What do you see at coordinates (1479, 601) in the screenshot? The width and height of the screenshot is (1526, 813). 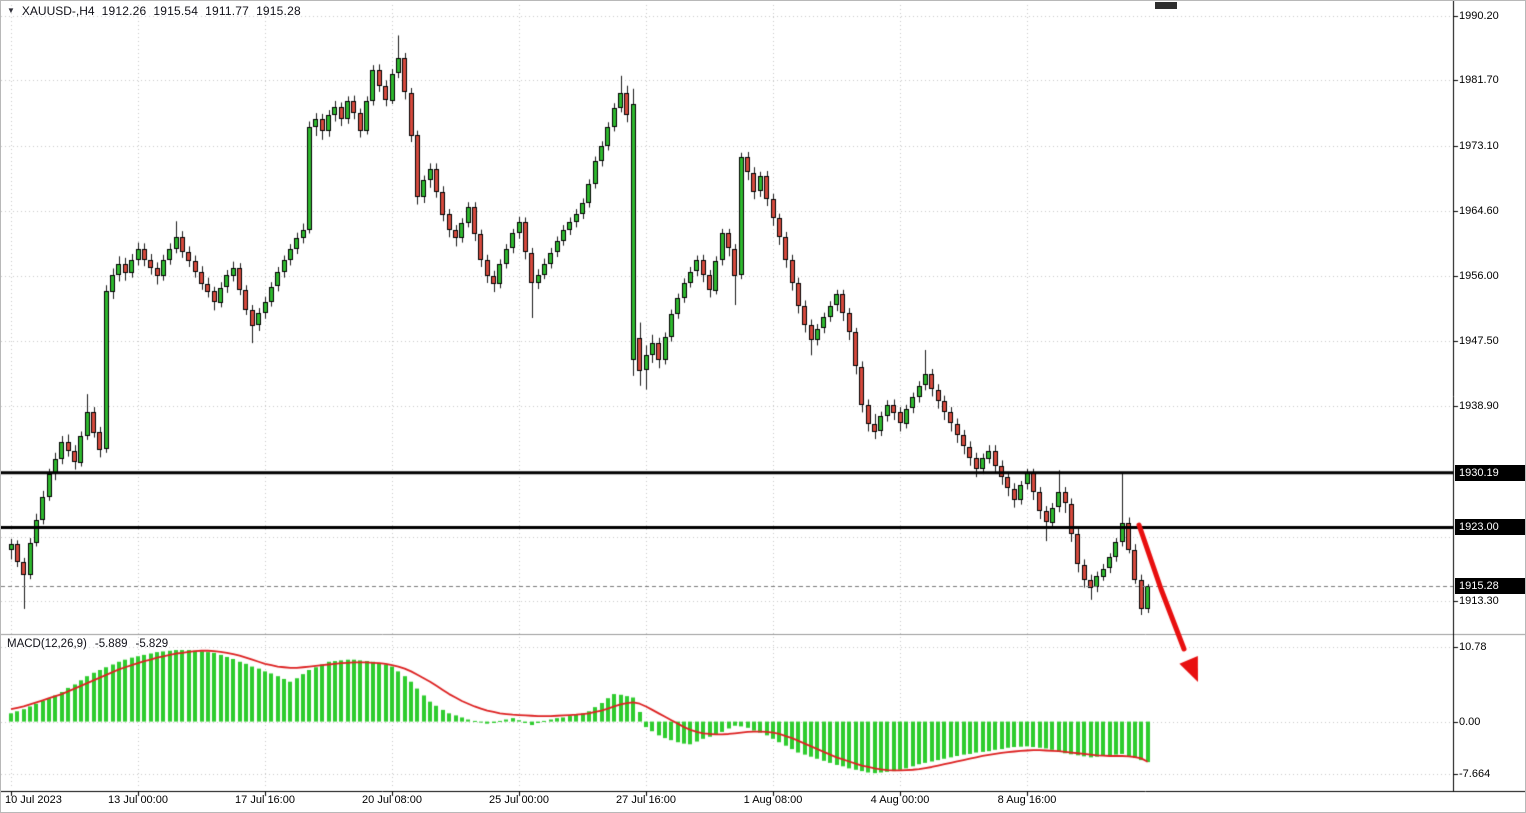 I see `price-axis-label: 1913.30` at bounding box center [1479, 601].